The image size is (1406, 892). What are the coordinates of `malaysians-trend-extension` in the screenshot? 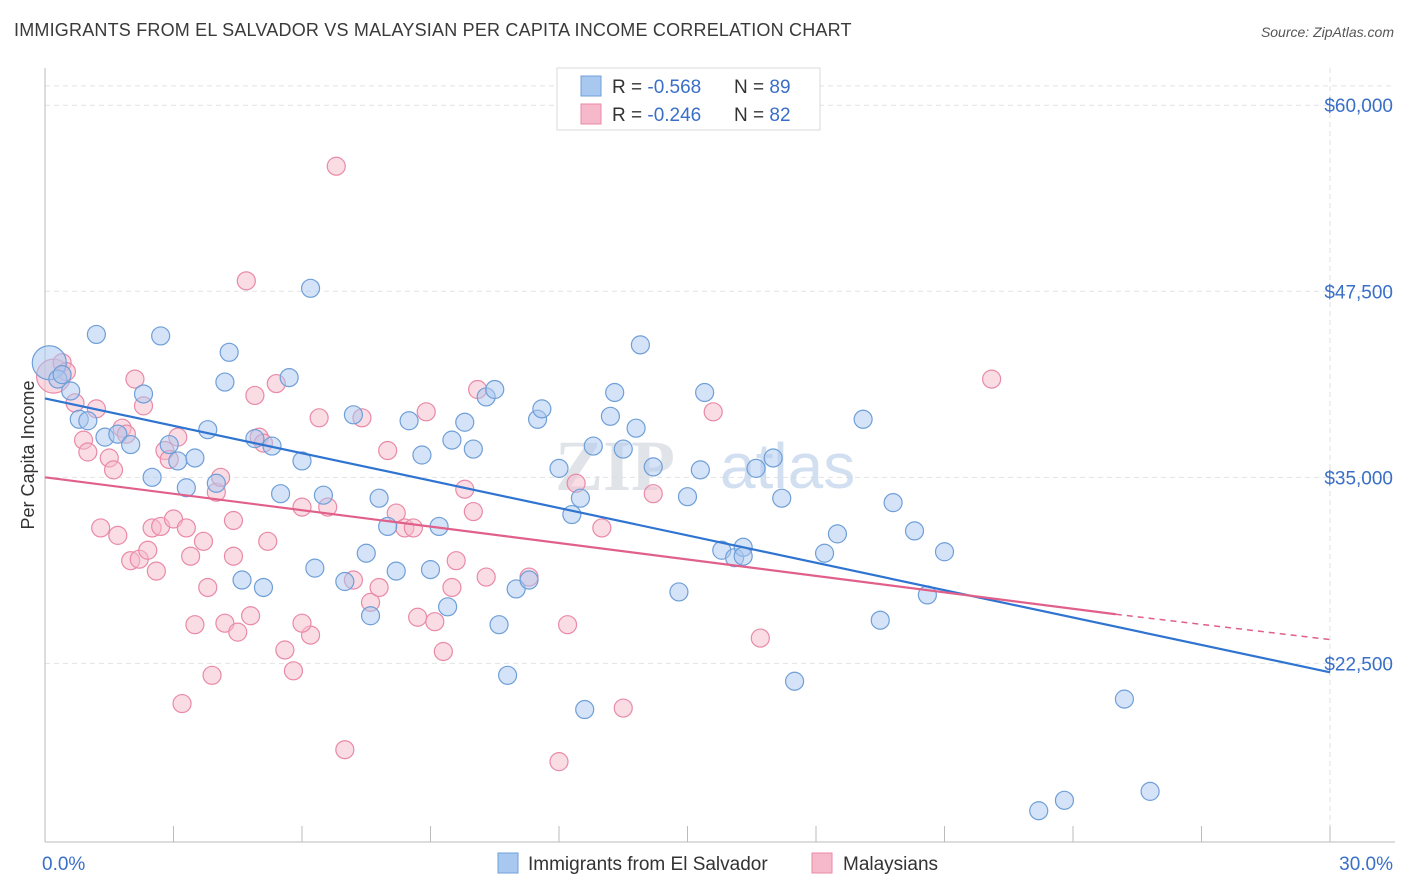 It's located at (1223, 627).